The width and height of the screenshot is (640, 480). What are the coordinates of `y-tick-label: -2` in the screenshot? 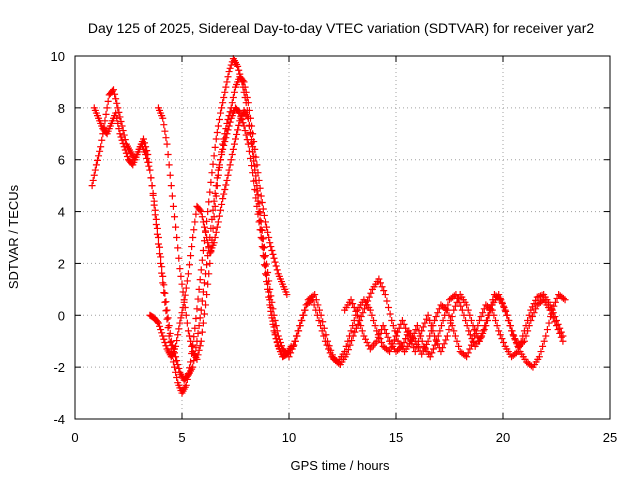 It's located at (59, 367).